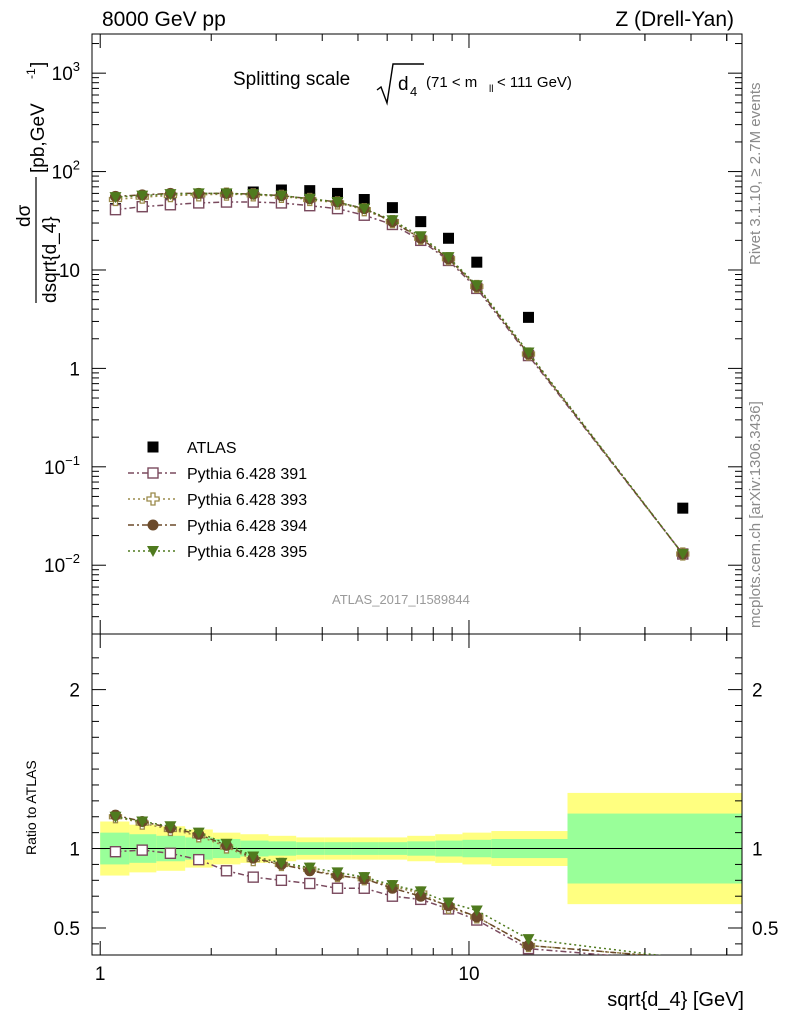  I want to click on ratio-panel-series, so click(386, 882).